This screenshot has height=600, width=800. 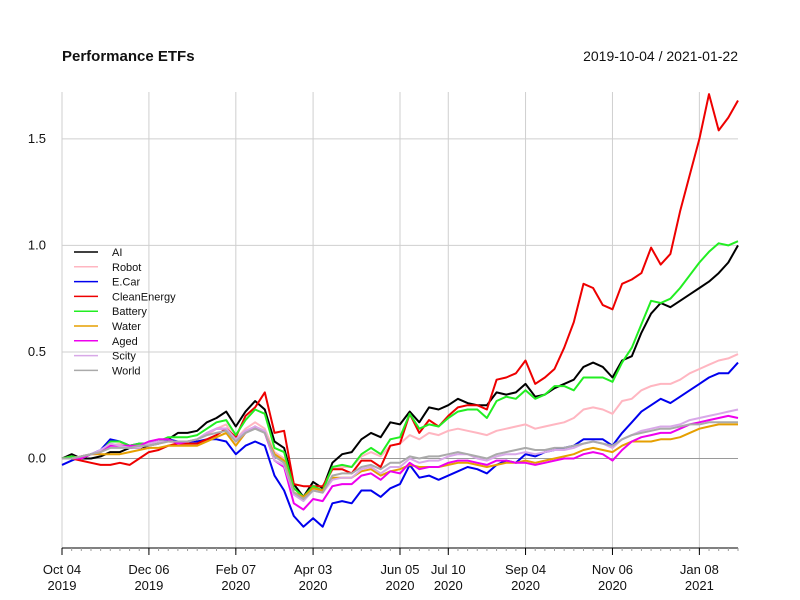 What do you see at coordinates (126, 283) in the screenshot?
I see `legend-label: E.Car` at bounding box center [126, 283].